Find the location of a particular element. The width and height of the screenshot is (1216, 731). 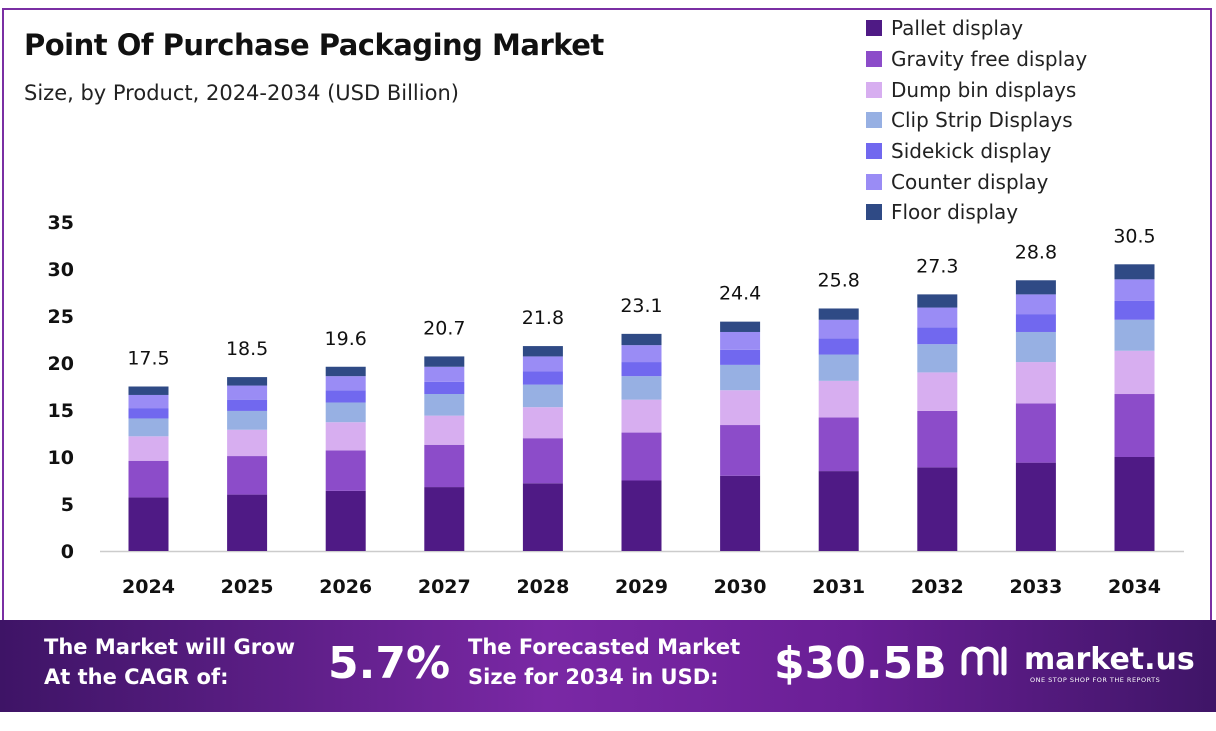

y-tick-label: 20 is located at coordinates (61, 364).